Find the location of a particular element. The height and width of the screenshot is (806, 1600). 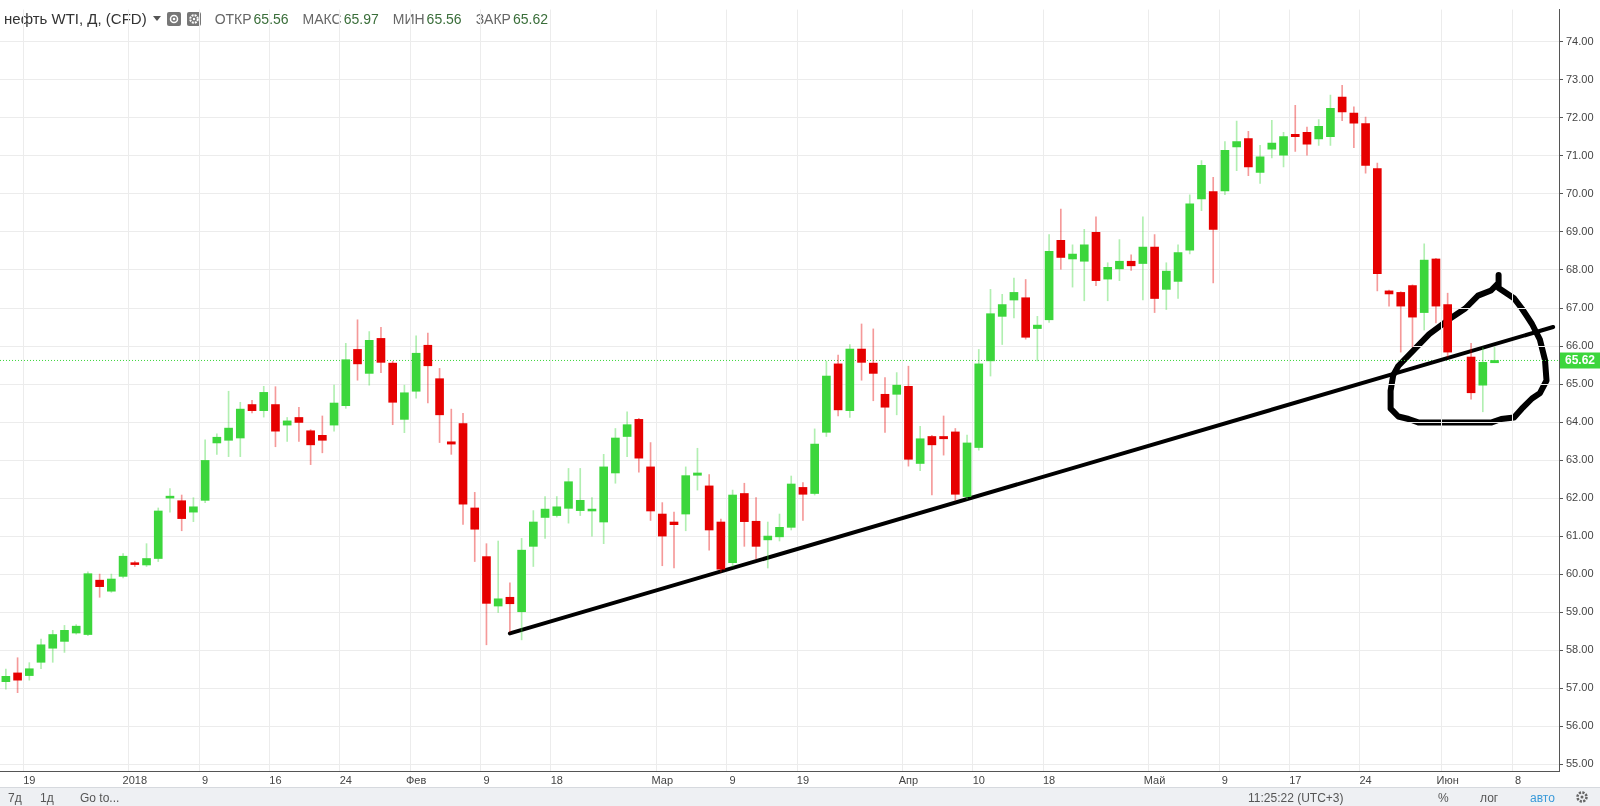

text: 7д is located at coordinates (15, 798).